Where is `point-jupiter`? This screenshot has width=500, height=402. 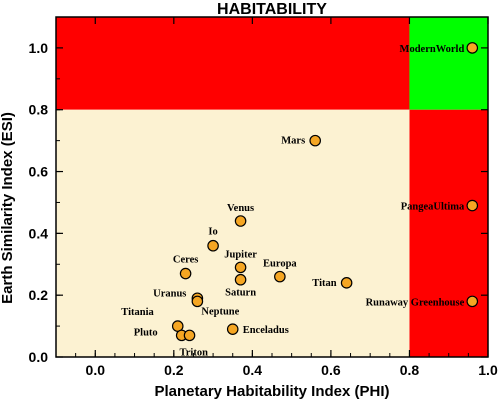
point-jupiter is located at coordinates (240, 267).